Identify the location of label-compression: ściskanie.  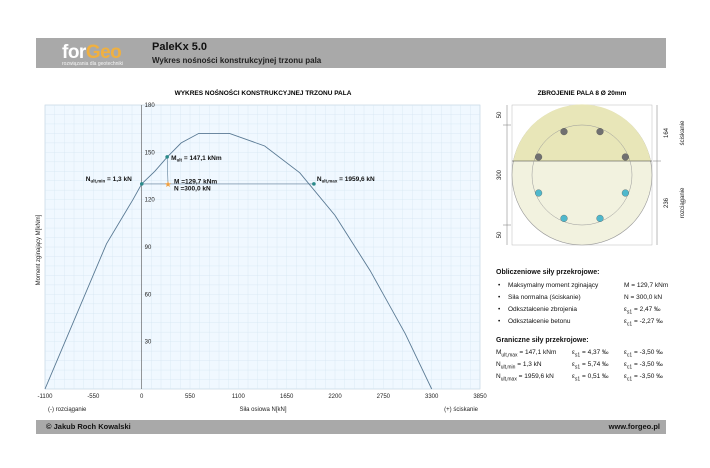
(683, 132).